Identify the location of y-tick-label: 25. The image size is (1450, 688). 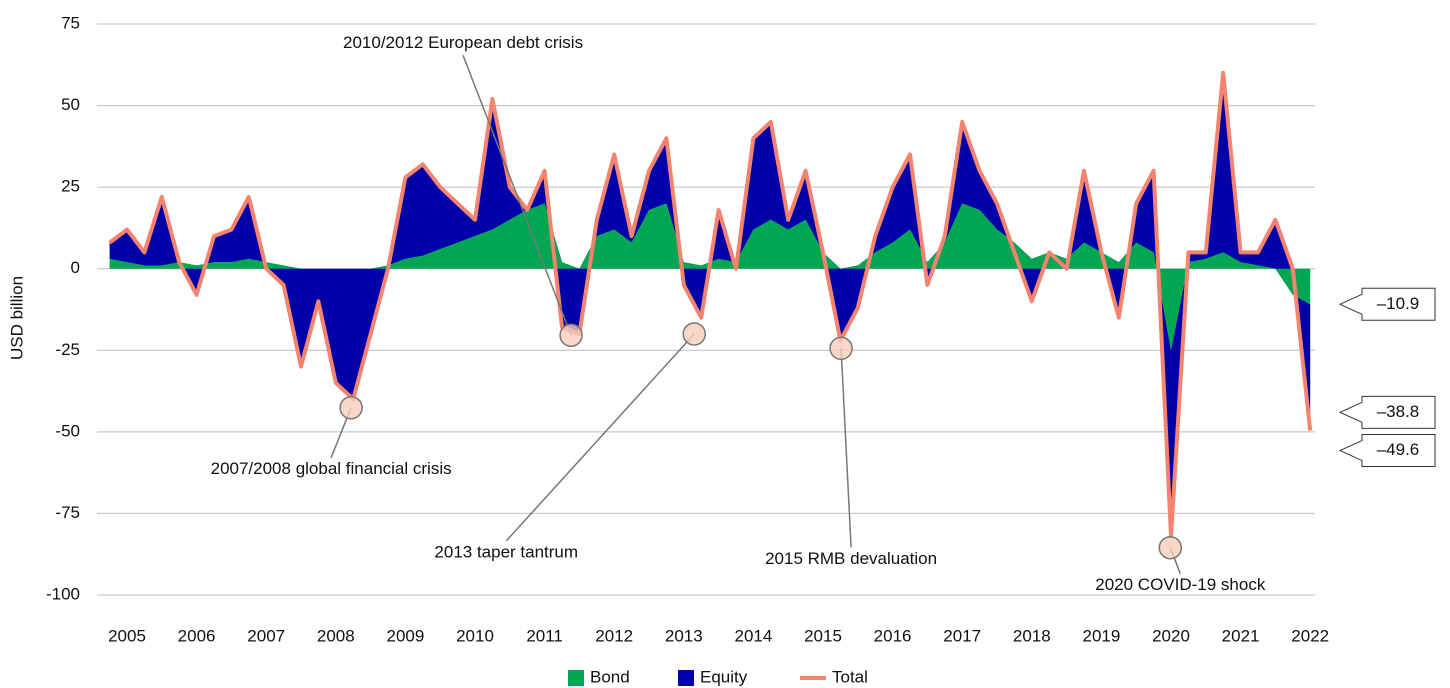
(70, 186).